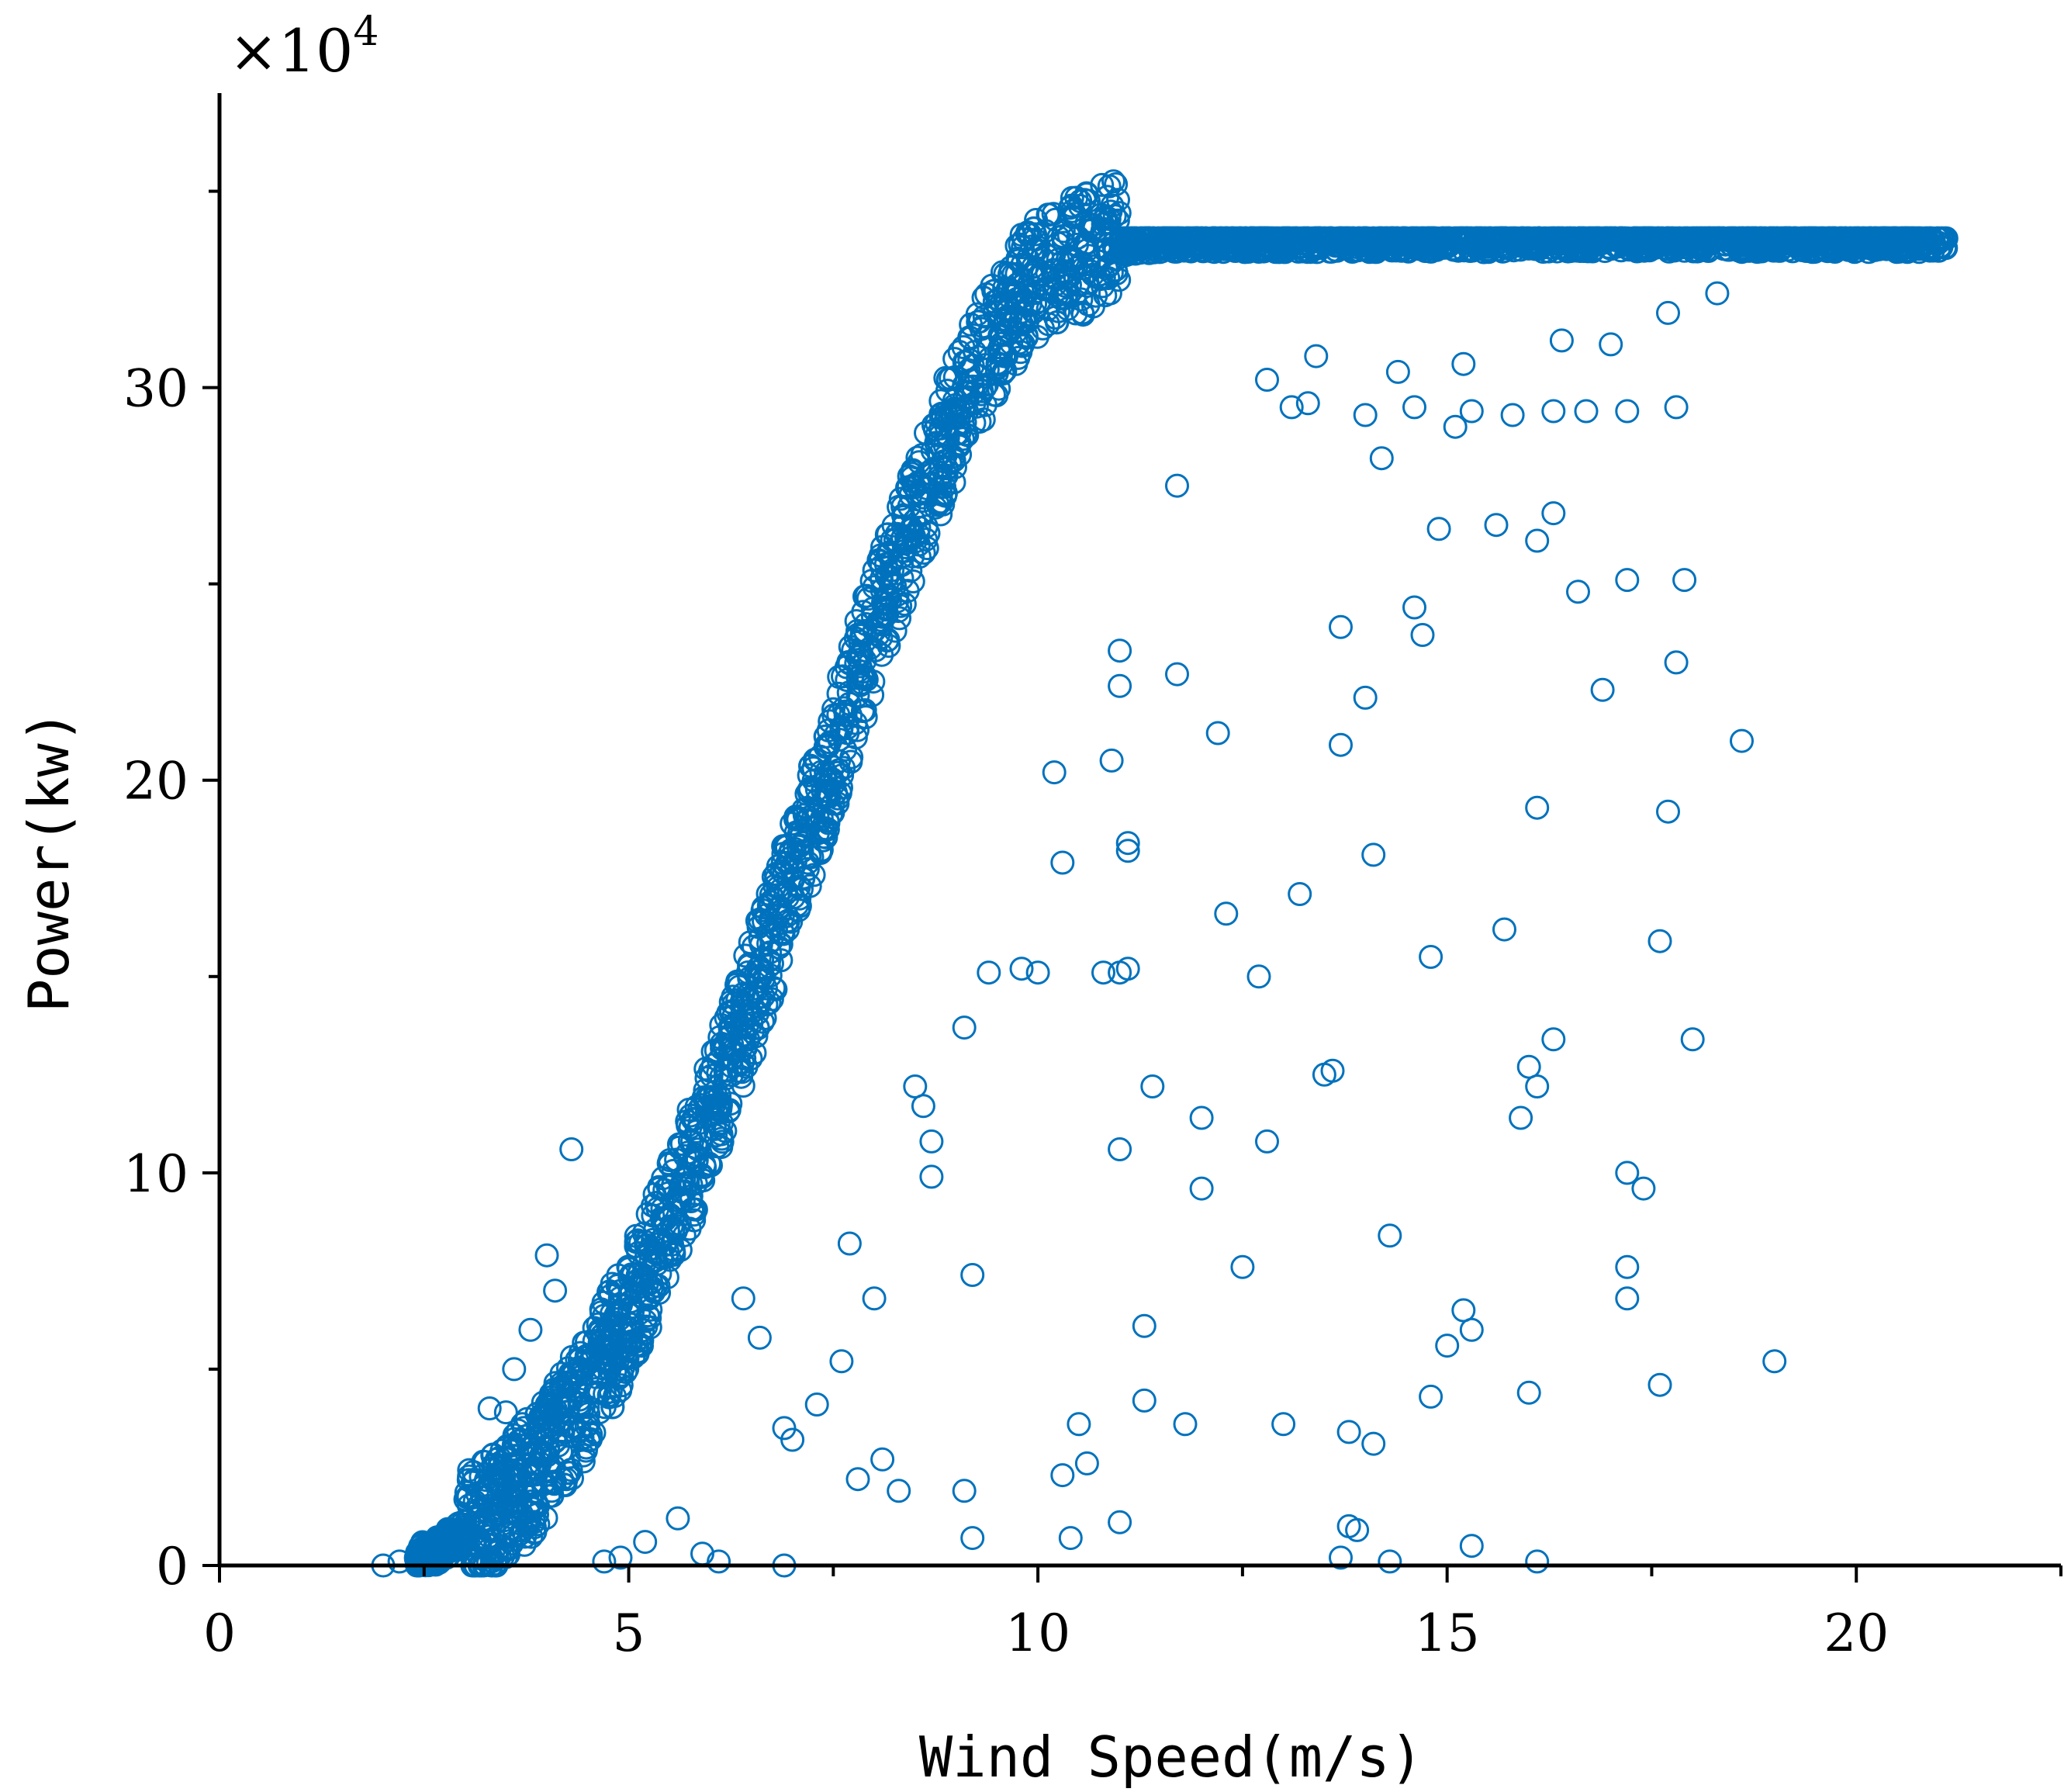 Image resolution: width=2071 pixels, height=1792 pixels. What do you see at coordinates (1856, 1633) in the screenshot?
I see `x-tick-label-20: 20` at bounding box center [1856, 1633].